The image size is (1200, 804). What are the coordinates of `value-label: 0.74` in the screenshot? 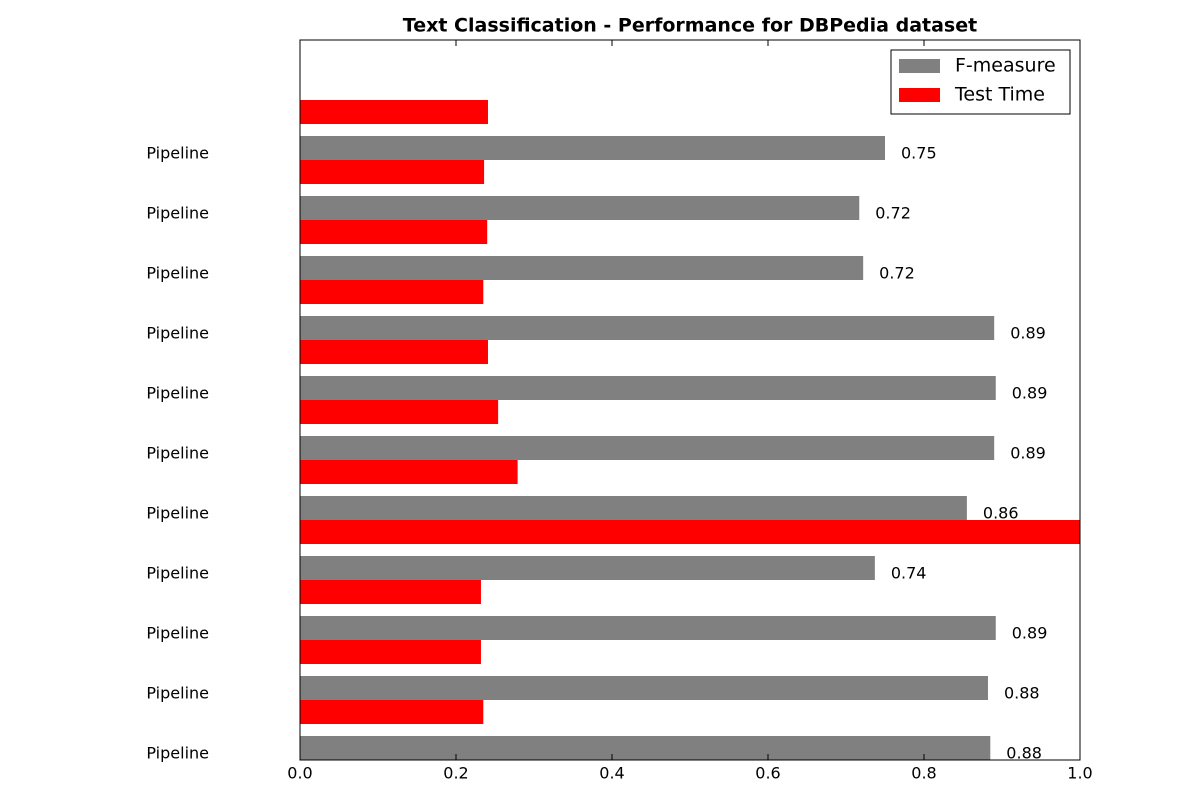 It's located at (909, 573).